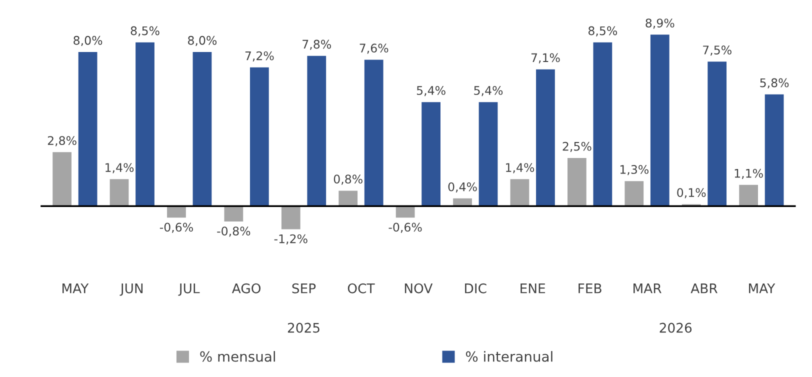 Image resolution: width=812 pixels, height=377 pixels. Describe the element at coordinates (717, 51) in the screenshot. I see `data-label: 7,5%` at that location.